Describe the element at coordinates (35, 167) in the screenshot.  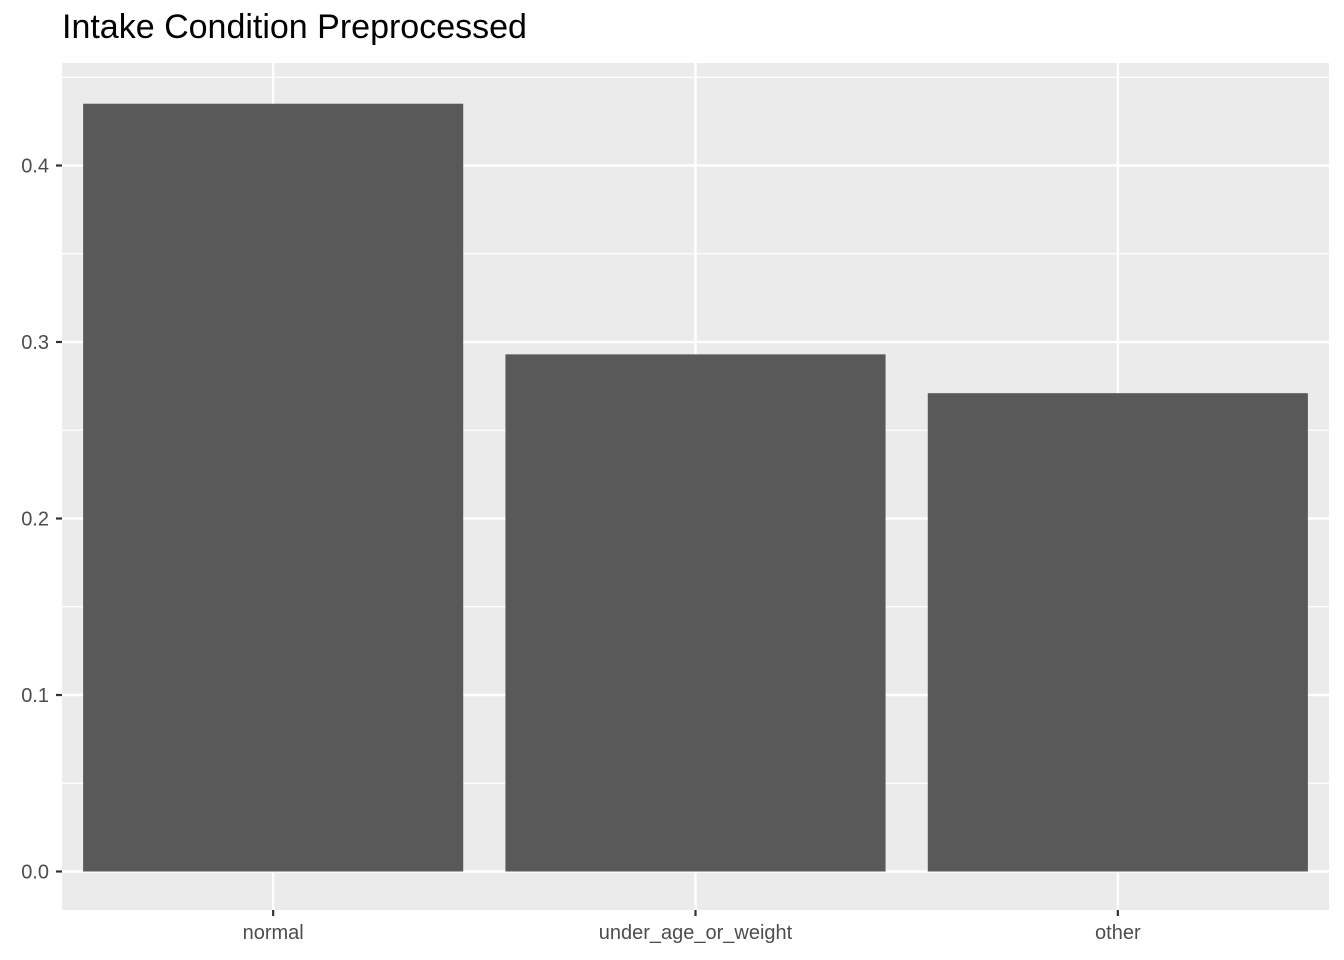
I see `y-tick-label: 0.4` at that location.